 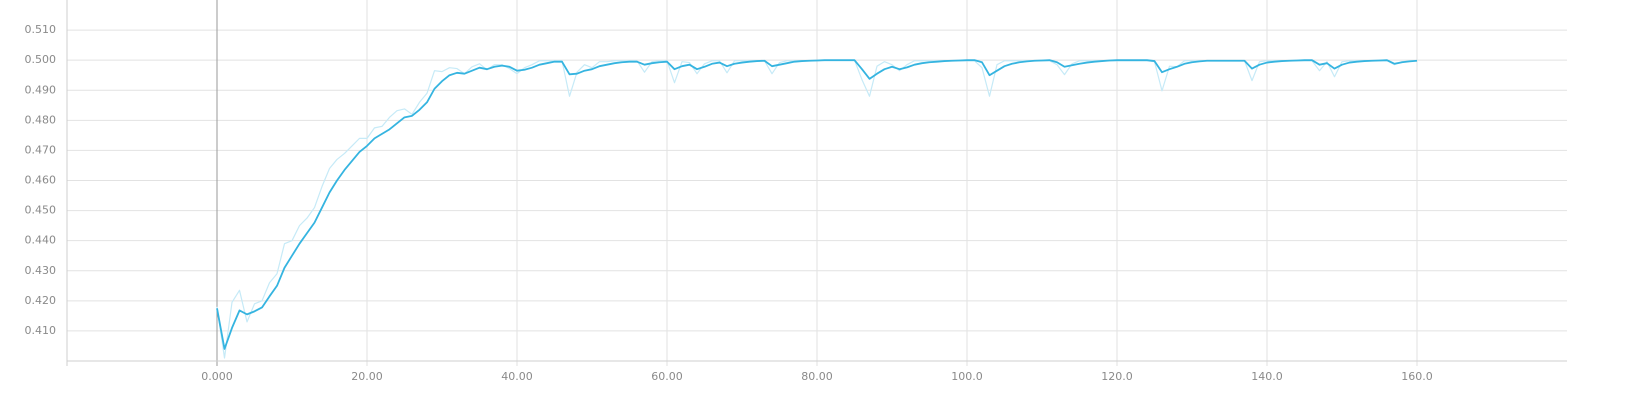 I want to click on x-tick-label: 120.0, so click(x=1117, y=376).